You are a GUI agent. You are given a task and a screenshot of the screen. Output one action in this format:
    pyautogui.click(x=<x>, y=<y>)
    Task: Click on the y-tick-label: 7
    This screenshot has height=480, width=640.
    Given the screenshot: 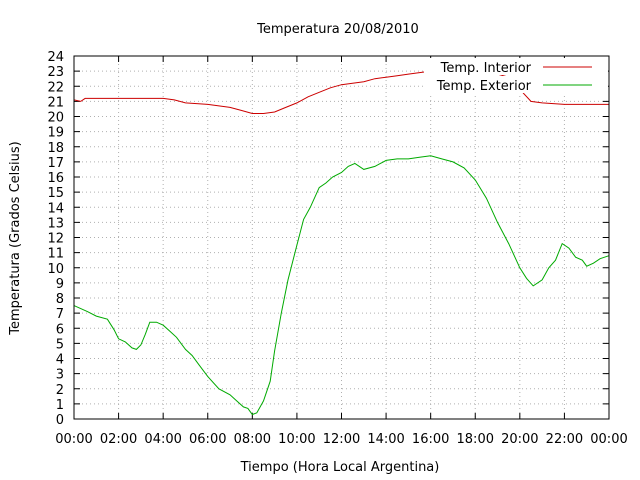 What is the action you would take?
    pyautogui.click(x=60, y=314)
    